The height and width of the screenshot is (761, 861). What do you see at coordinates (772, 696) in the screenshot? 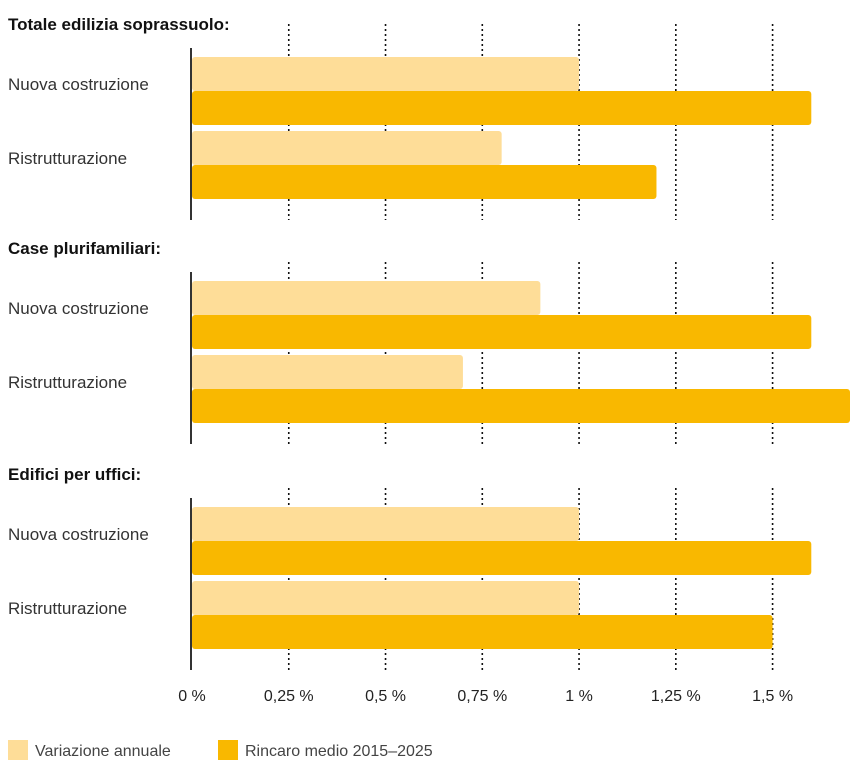
I see `x-tick-label-6: 1,5 %` at bounding box center [772, 696].